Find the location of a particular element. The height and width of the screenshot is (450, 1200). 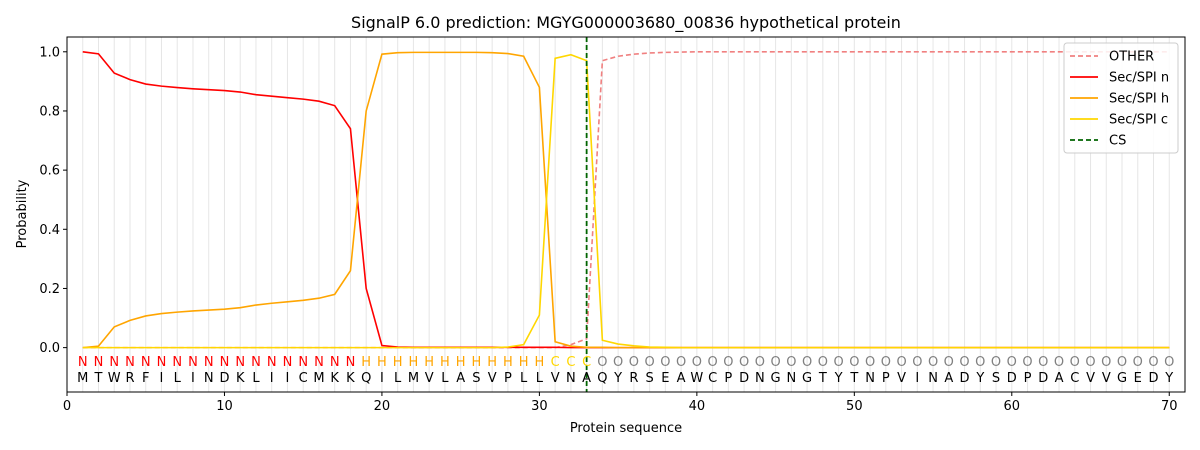

x-axis: 0 10 20 30 40 50 60 70 is located at coordinates (620, 403).